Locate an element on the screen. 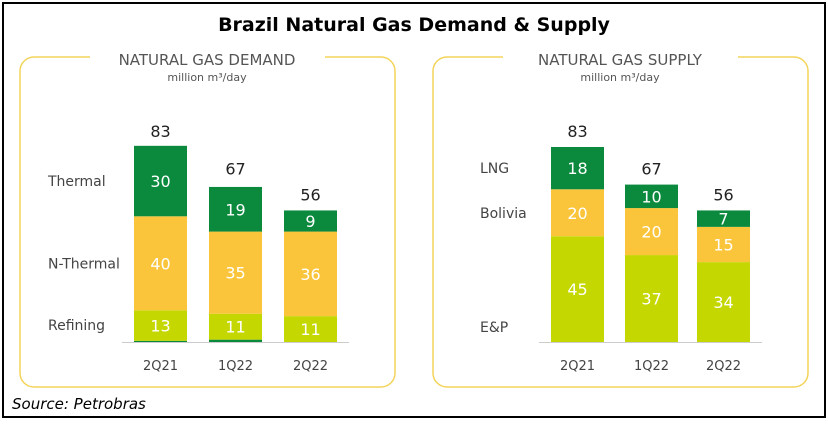 This screenshot has width=828, height=429. bar-segment-refining-1Q22 is located at coordinates (235, 326).